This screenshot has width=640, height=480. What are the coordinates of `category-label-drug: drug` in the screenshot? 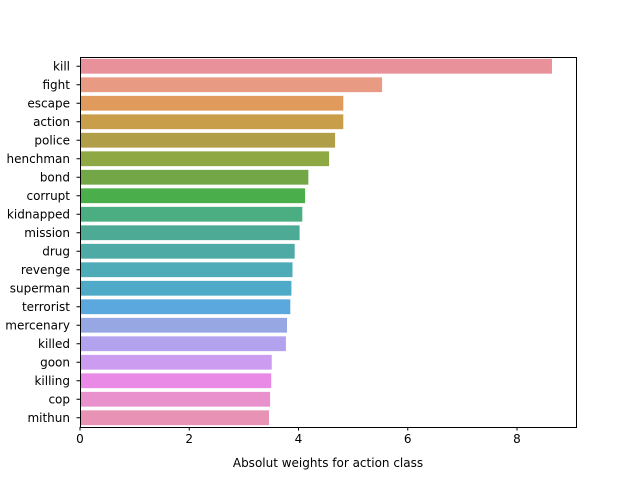 It's located at (56, 251).